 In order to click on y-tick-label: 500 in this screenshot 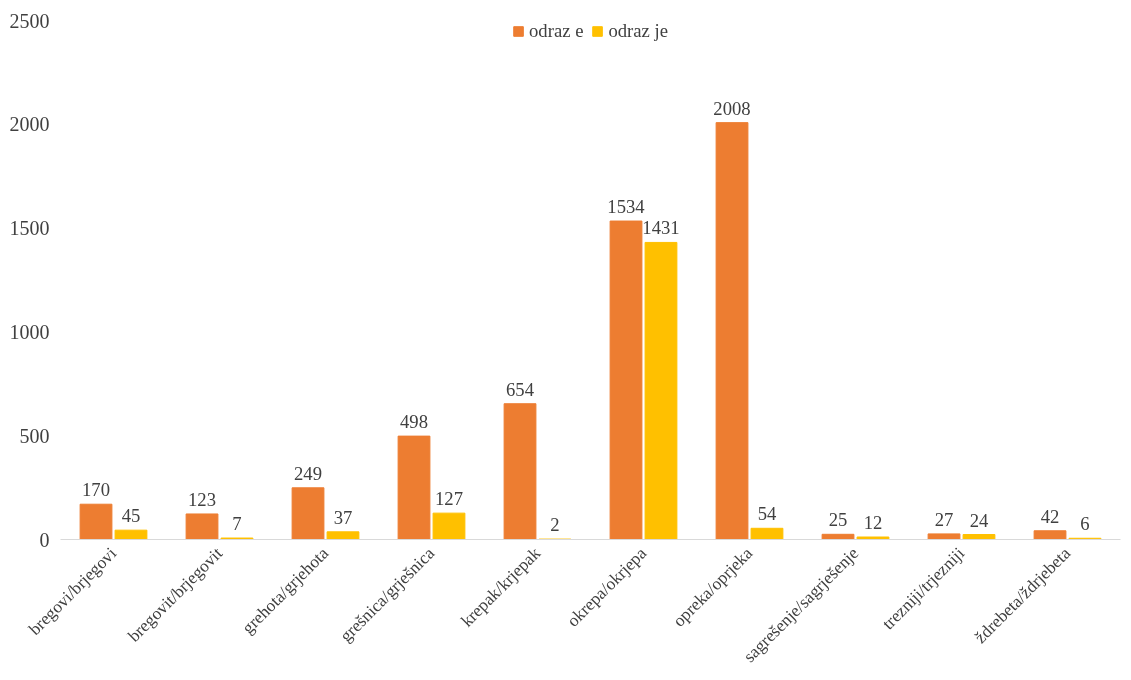, I will do `click(34, 435)`.